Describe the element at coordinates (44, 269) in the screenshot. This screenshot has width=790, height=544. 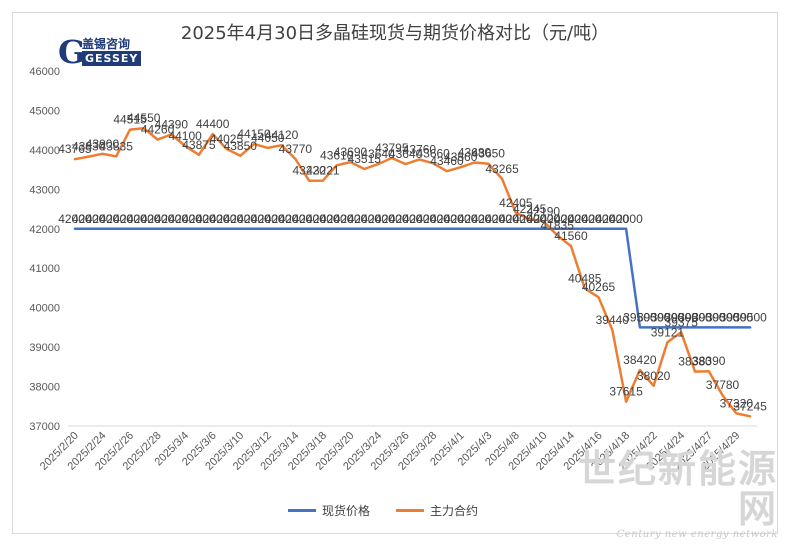
I see `y-tick-label: 41000` at that location.